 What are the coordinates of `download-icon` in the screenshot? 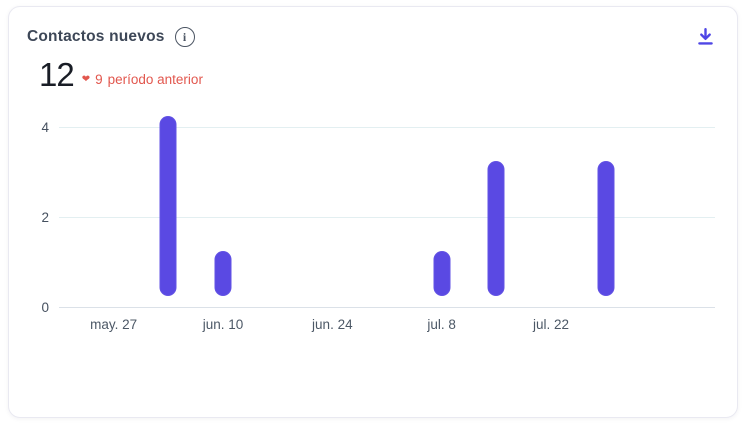 It's located at (705, 36).